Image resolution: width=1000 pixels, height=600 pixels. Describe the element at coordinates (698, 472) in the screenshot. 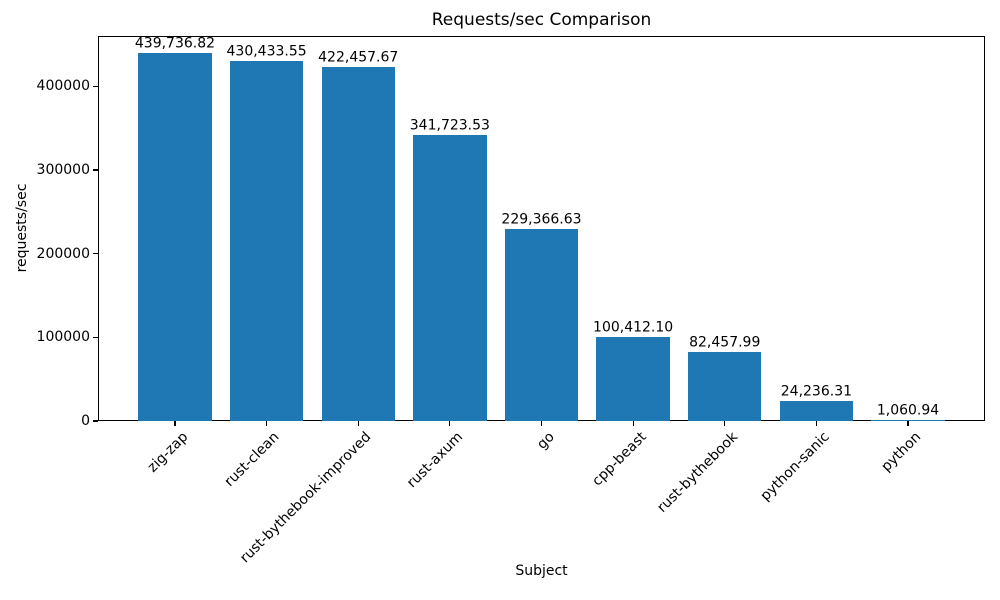

I see `x-tick-label-rust-bythebook: rust-bythebook` at that location.